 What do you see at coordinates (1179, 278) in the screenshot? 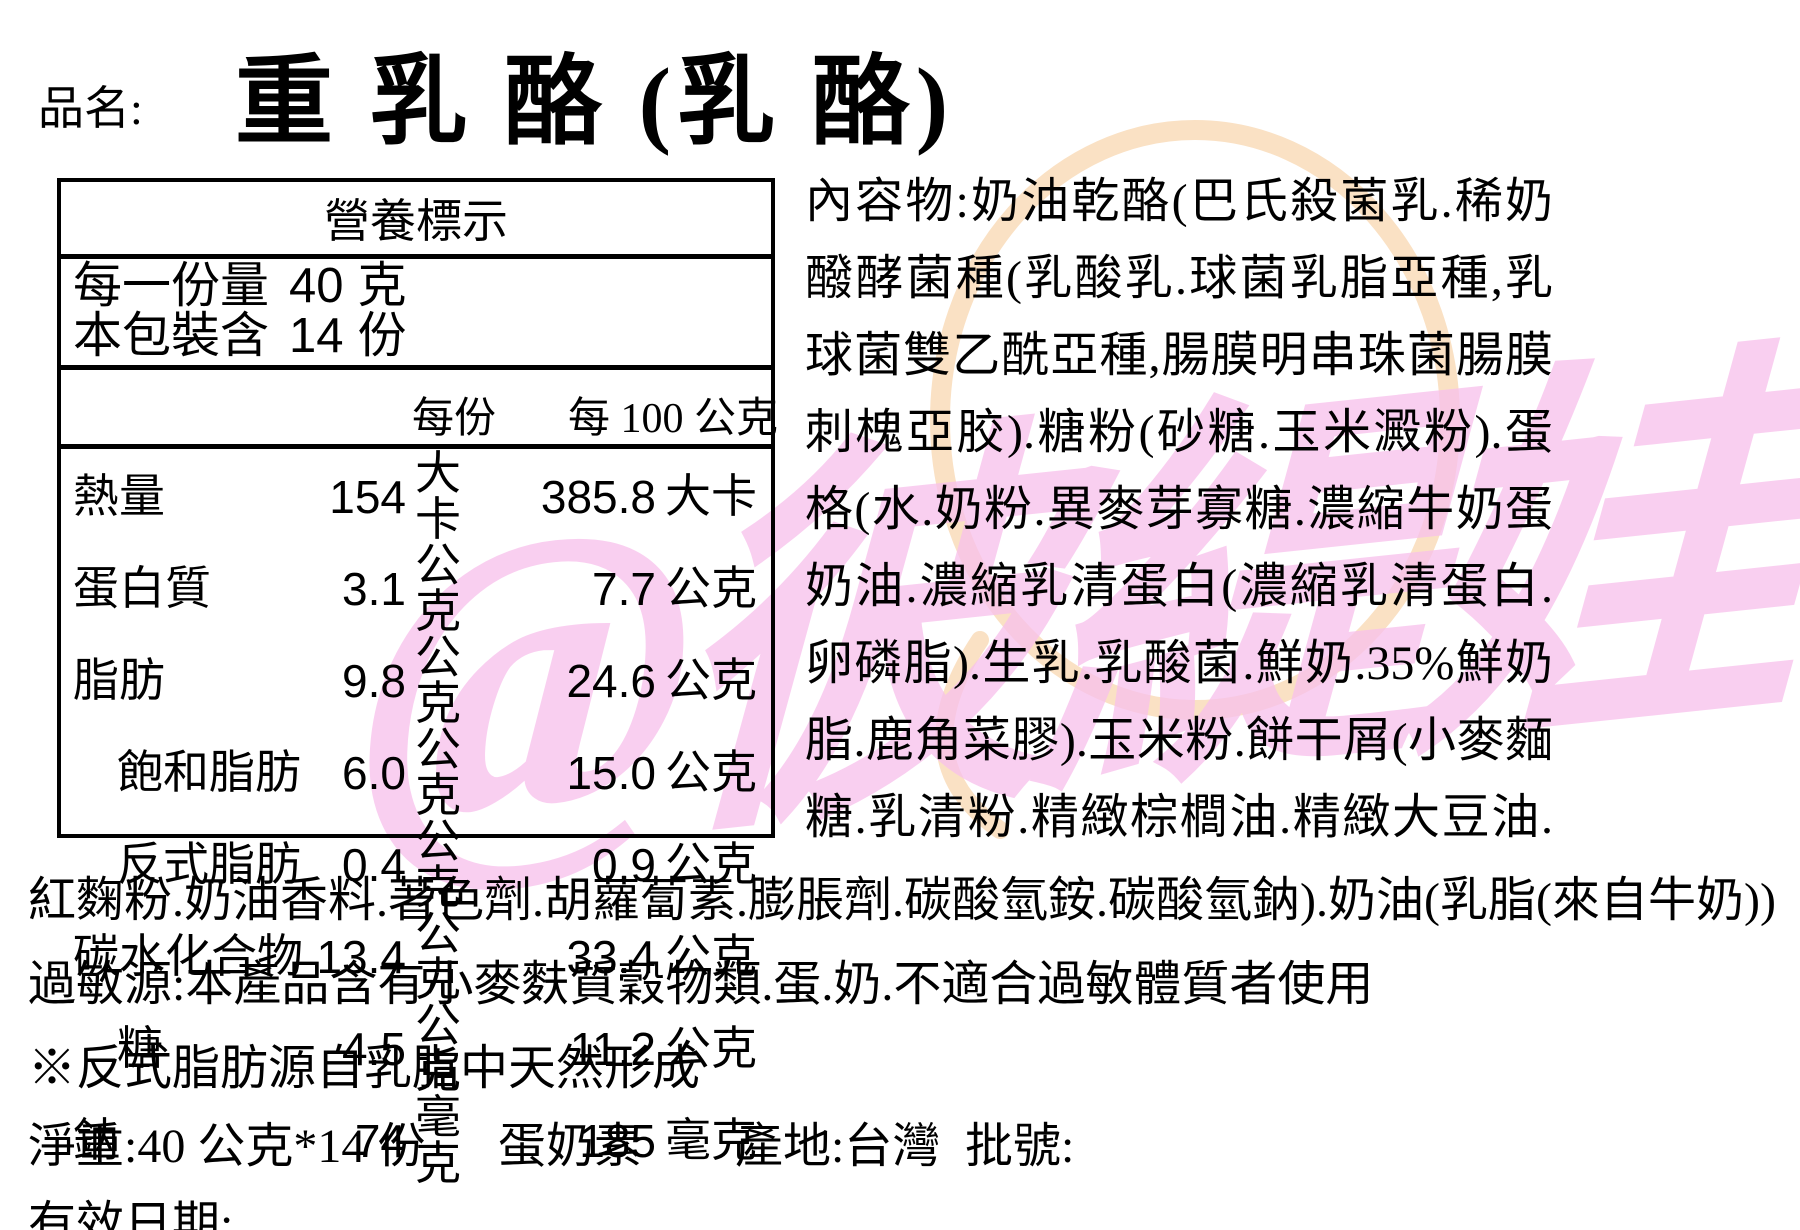
I see `ingredients-line: 醱酵菌種(乳酸乳.球菌乳脂亞種,乳酸乳` at bounding box center [1179, 278].